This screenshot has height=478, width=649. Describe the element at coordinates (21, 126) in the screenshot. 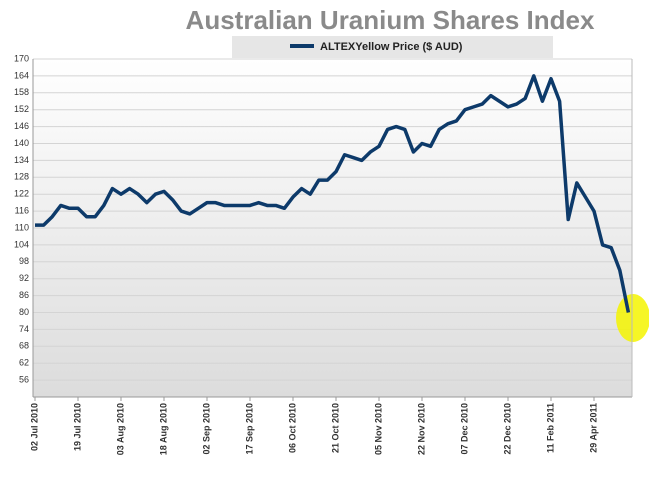

I see `y-tick-label: 146` at that location.